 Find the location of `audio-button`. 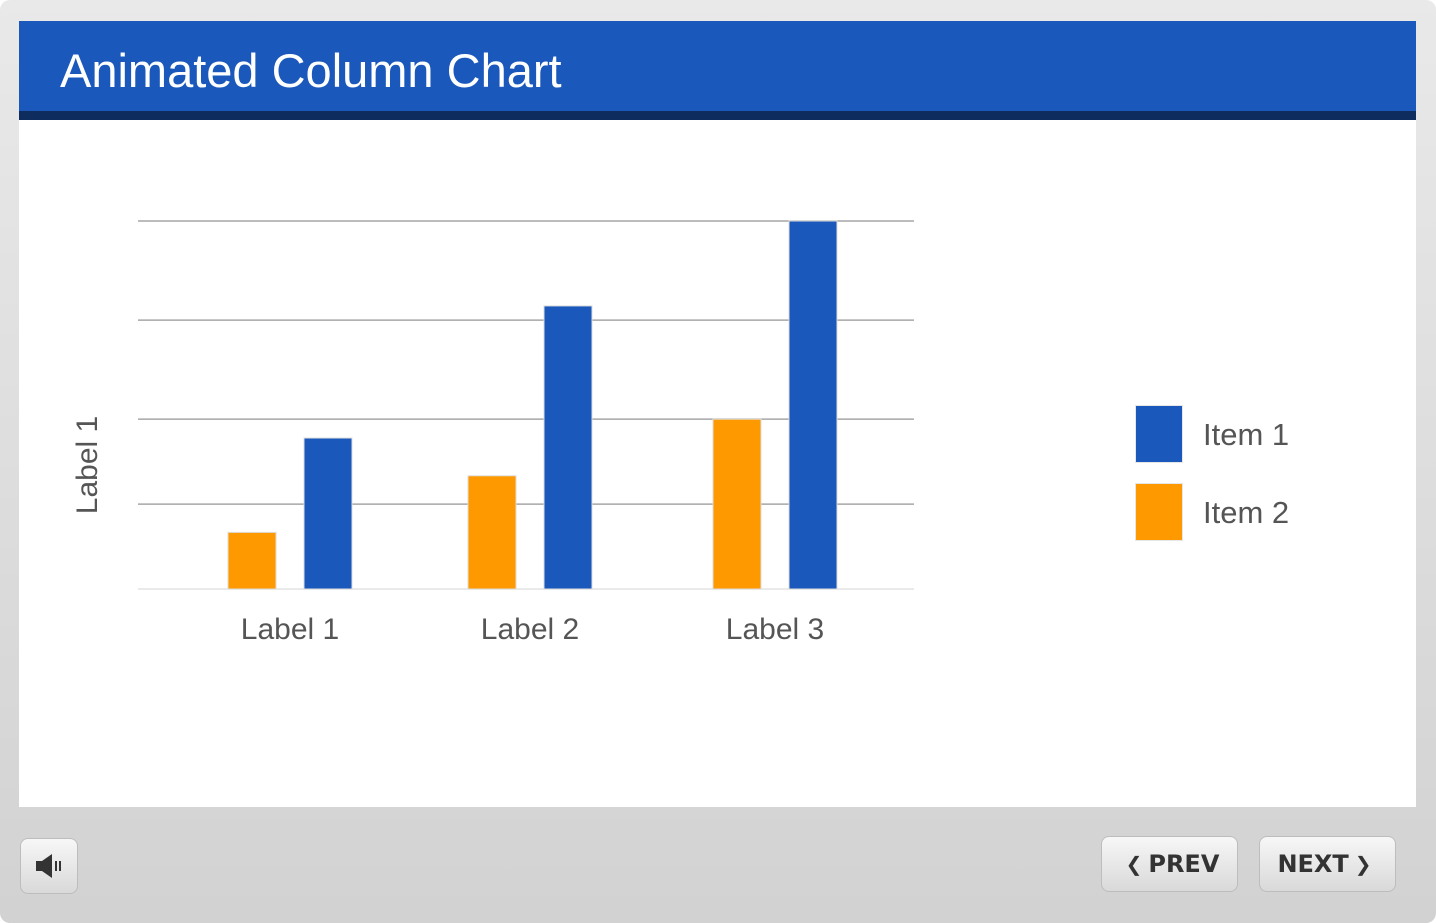

audio-button is located at coordinates (49, 866).